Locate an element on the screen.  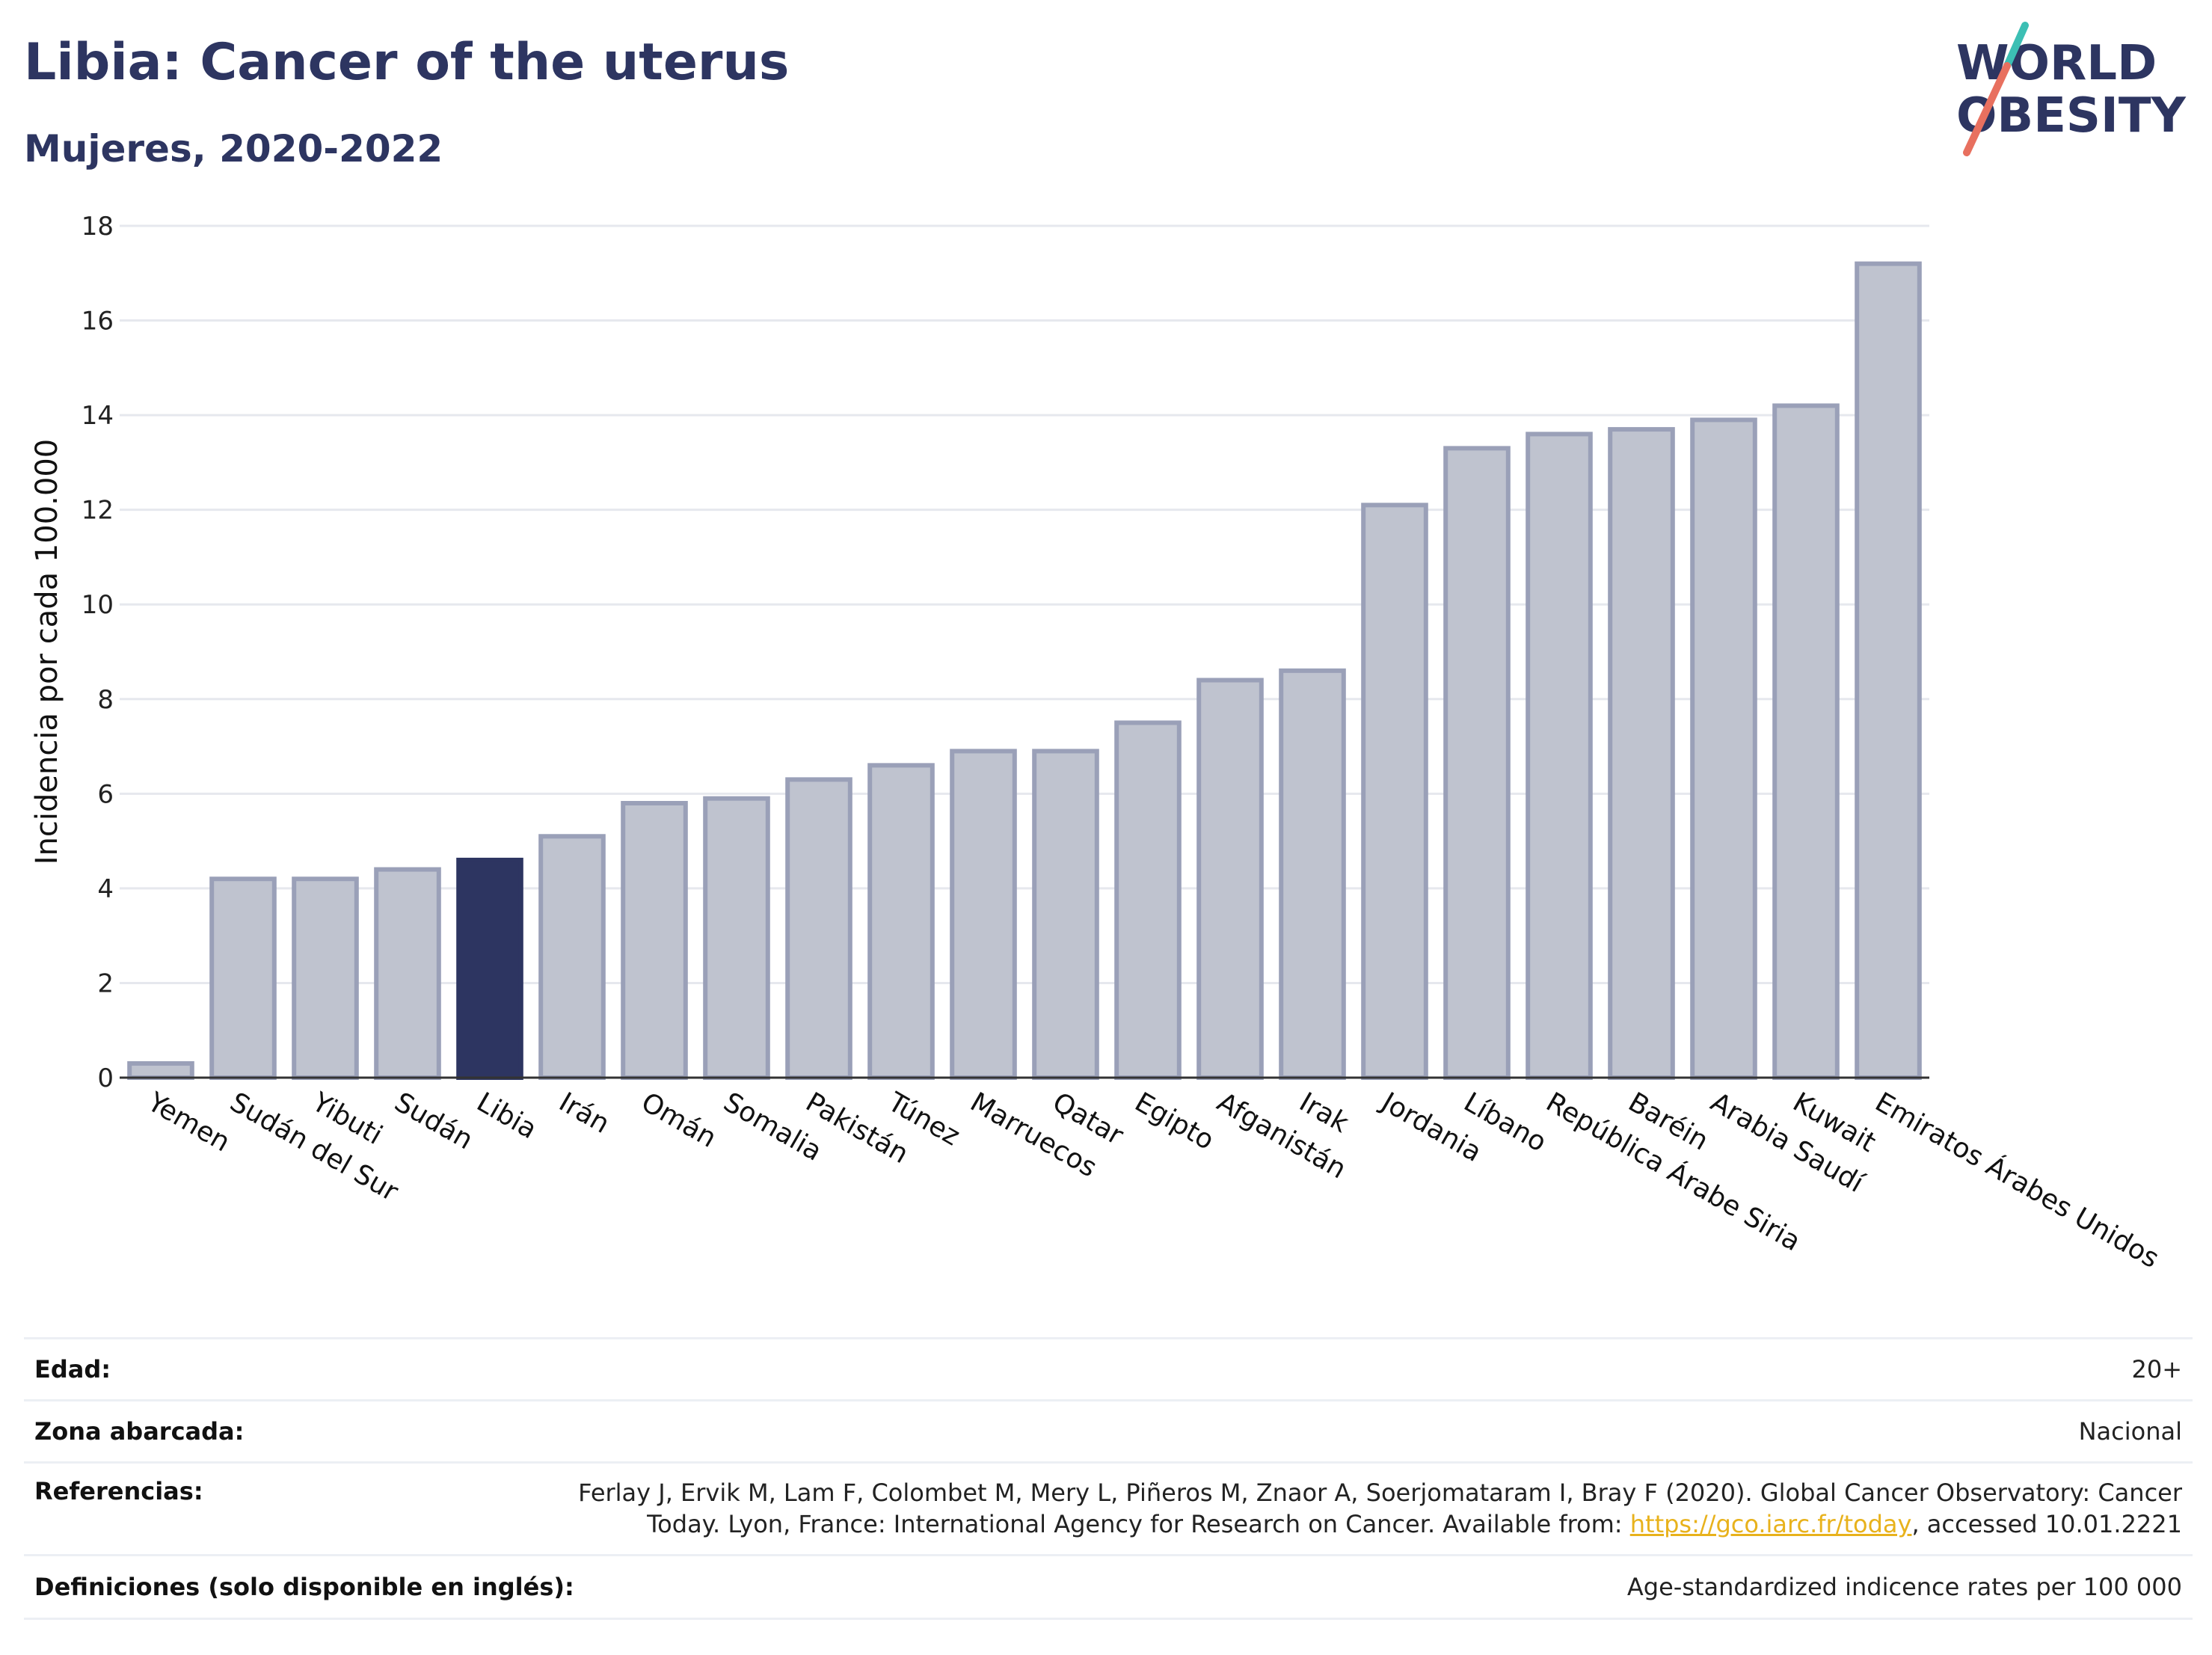
y-tick-label: 2 is located at coordinates (105, 983).